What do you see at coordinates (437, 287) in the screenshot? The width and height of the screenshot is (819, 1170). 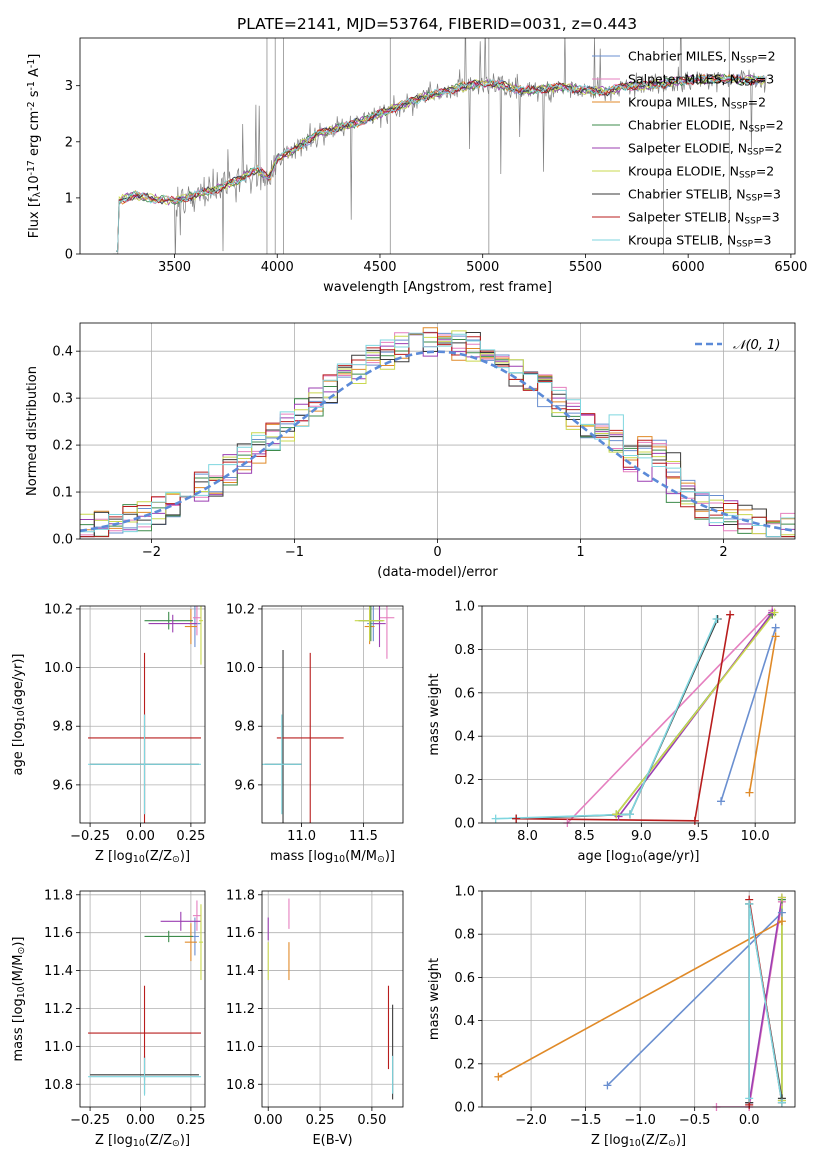 I see `x-axis-label: wavelength [Angstrom, rest frame]` at bounding box center [437, 287].